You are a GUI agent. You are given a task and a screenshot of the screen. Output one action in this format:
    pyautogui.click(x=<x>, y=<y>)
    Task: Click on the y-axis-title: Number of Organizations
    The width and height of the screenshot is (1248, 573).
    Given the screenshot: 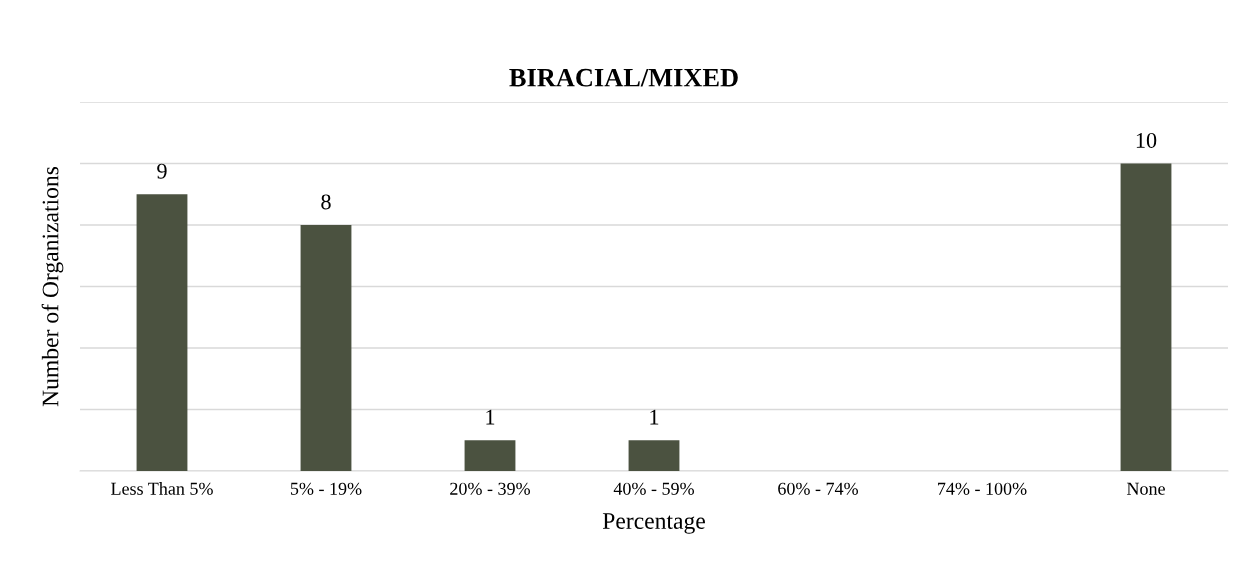 What is the action you would take?
    pyautogui.click(x=52, y=286)
    